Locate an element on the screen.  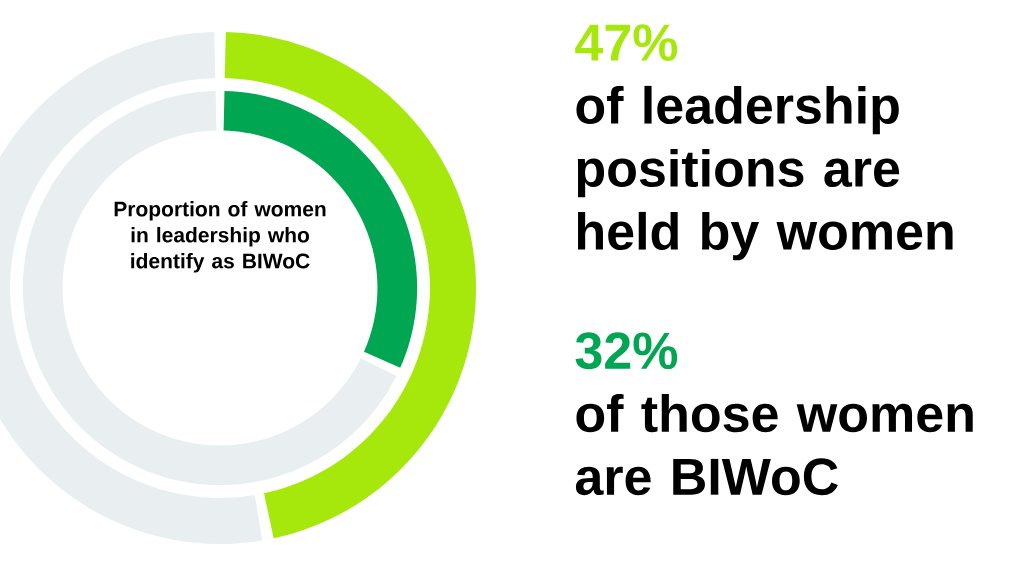
text: Proportion of women in leadership who identify as BIWoC is located at coordinates (220, 237).